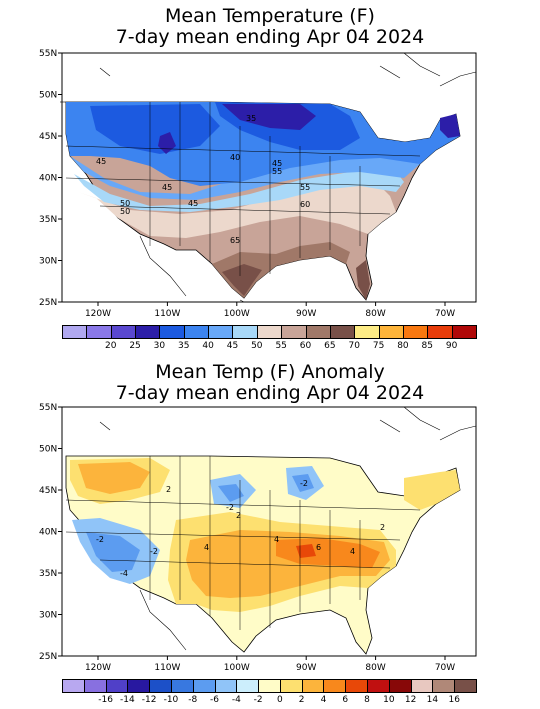  Describe the element at coordinates (270, 37) in the screenshot. I see `panel1-title-line2: 7-day mean ending Apr 04 2024` at that location.